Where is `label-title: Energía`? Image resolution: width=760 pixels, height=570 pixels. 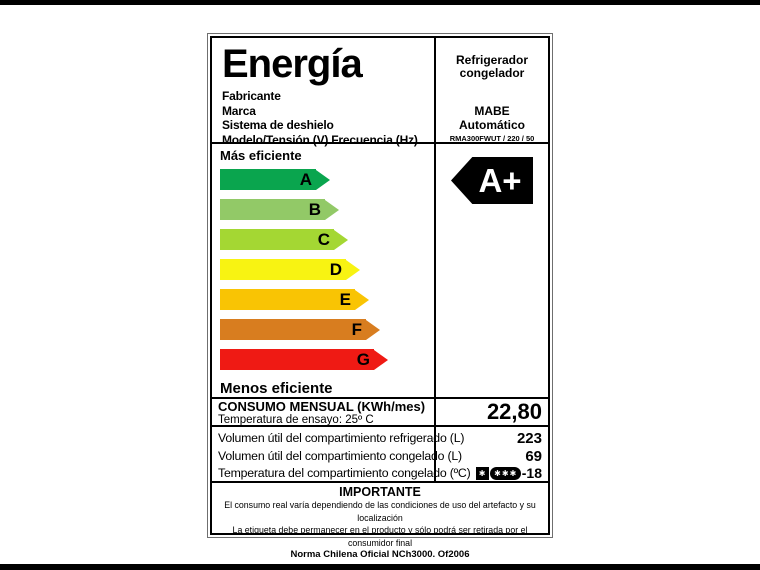
label-title: Energía is located at coordinates (292, 64).